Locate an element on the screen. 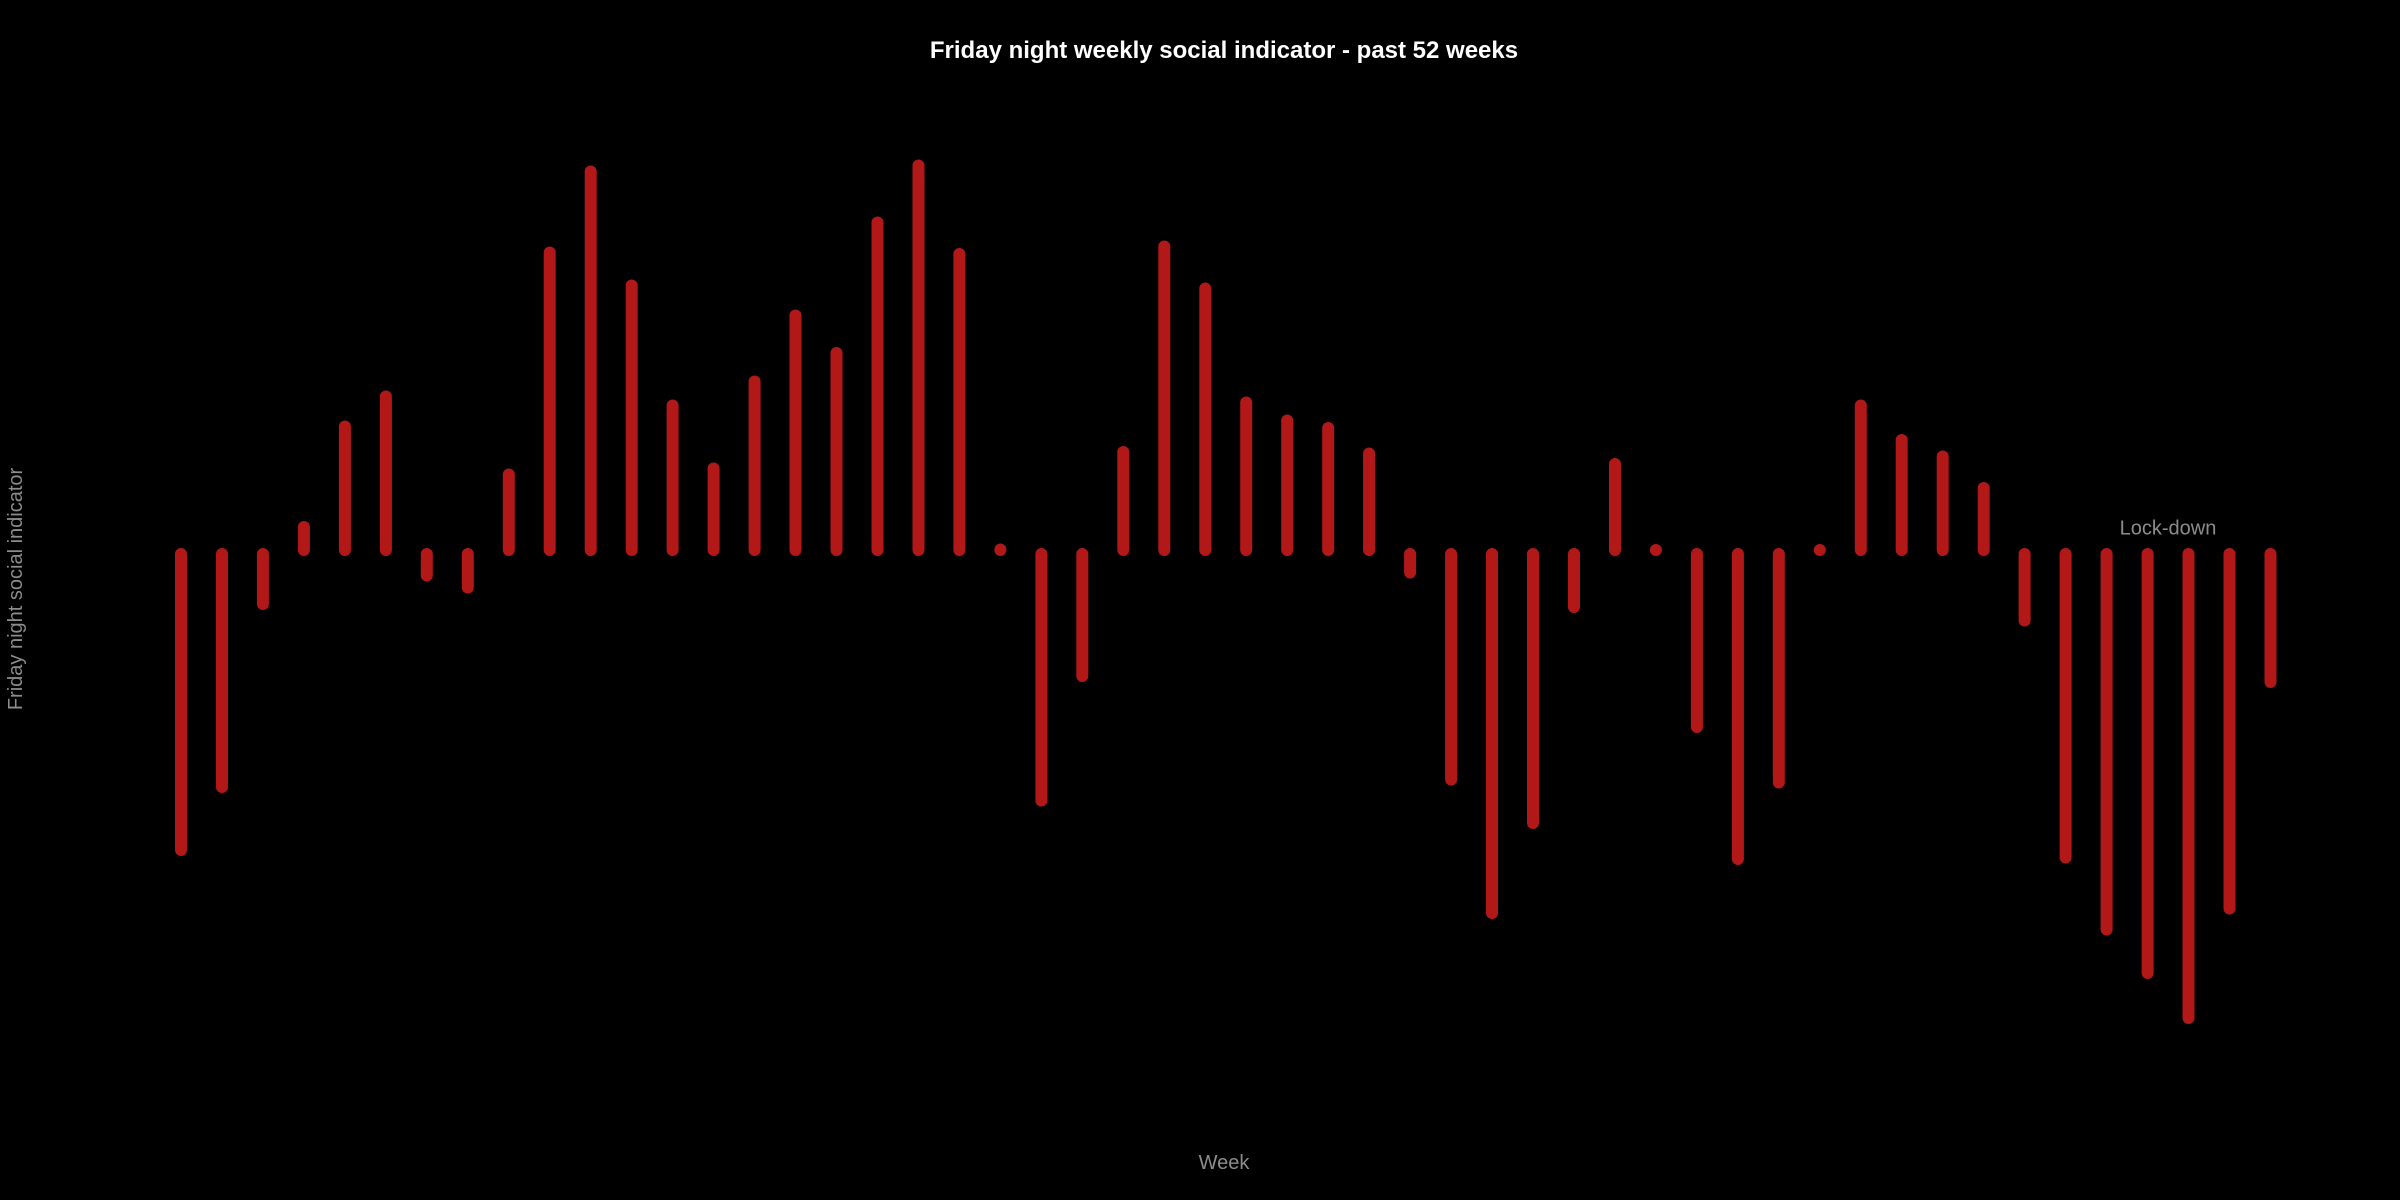 The image size is (2400, 1200). annotations-group: Lock-down is located at coordinates (2168, 529).